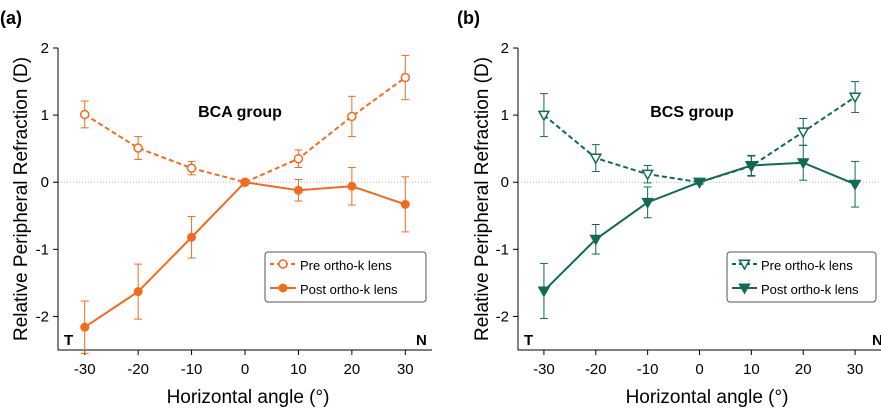  I want to click on panel-b-xtick-label: -10, so click(648, 369).